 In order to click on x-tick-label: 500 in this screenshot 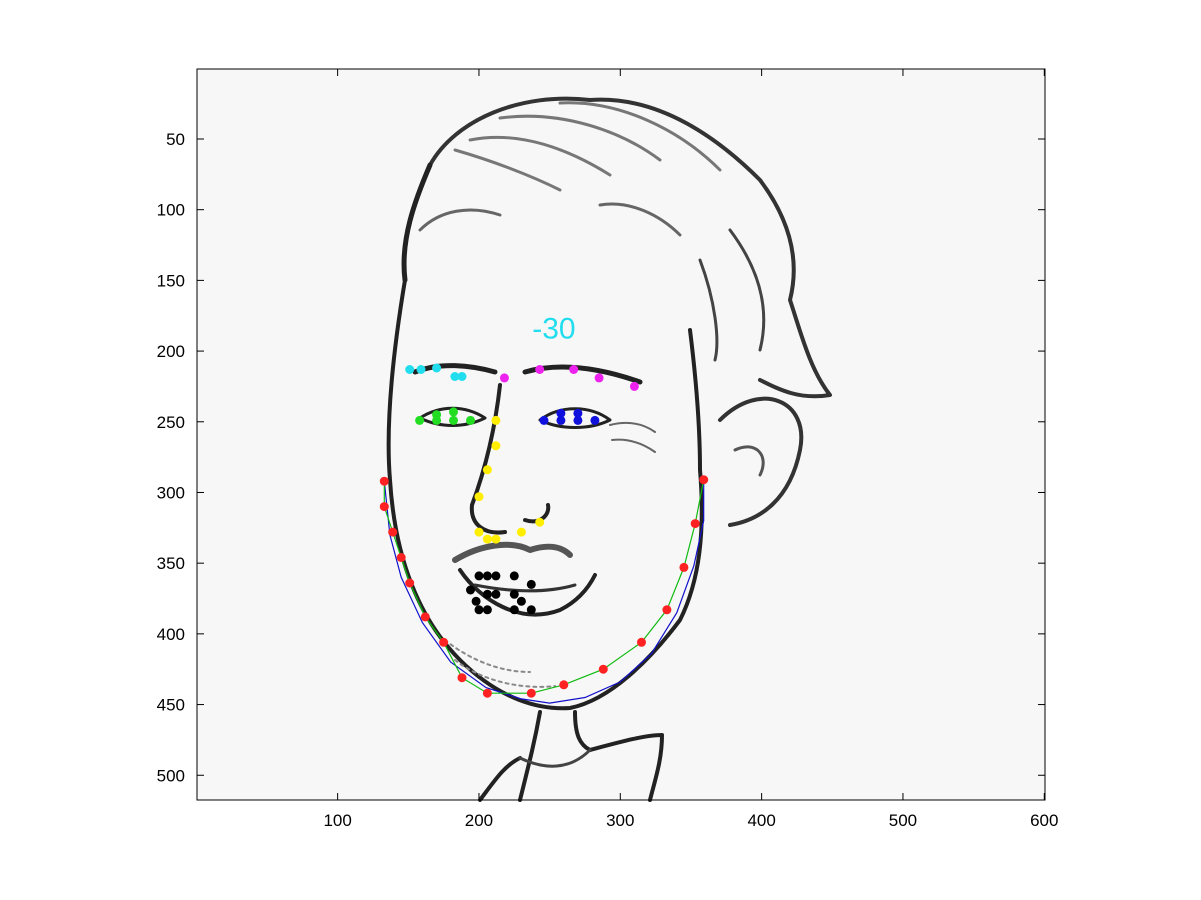, I will do `click(903, 820)`.